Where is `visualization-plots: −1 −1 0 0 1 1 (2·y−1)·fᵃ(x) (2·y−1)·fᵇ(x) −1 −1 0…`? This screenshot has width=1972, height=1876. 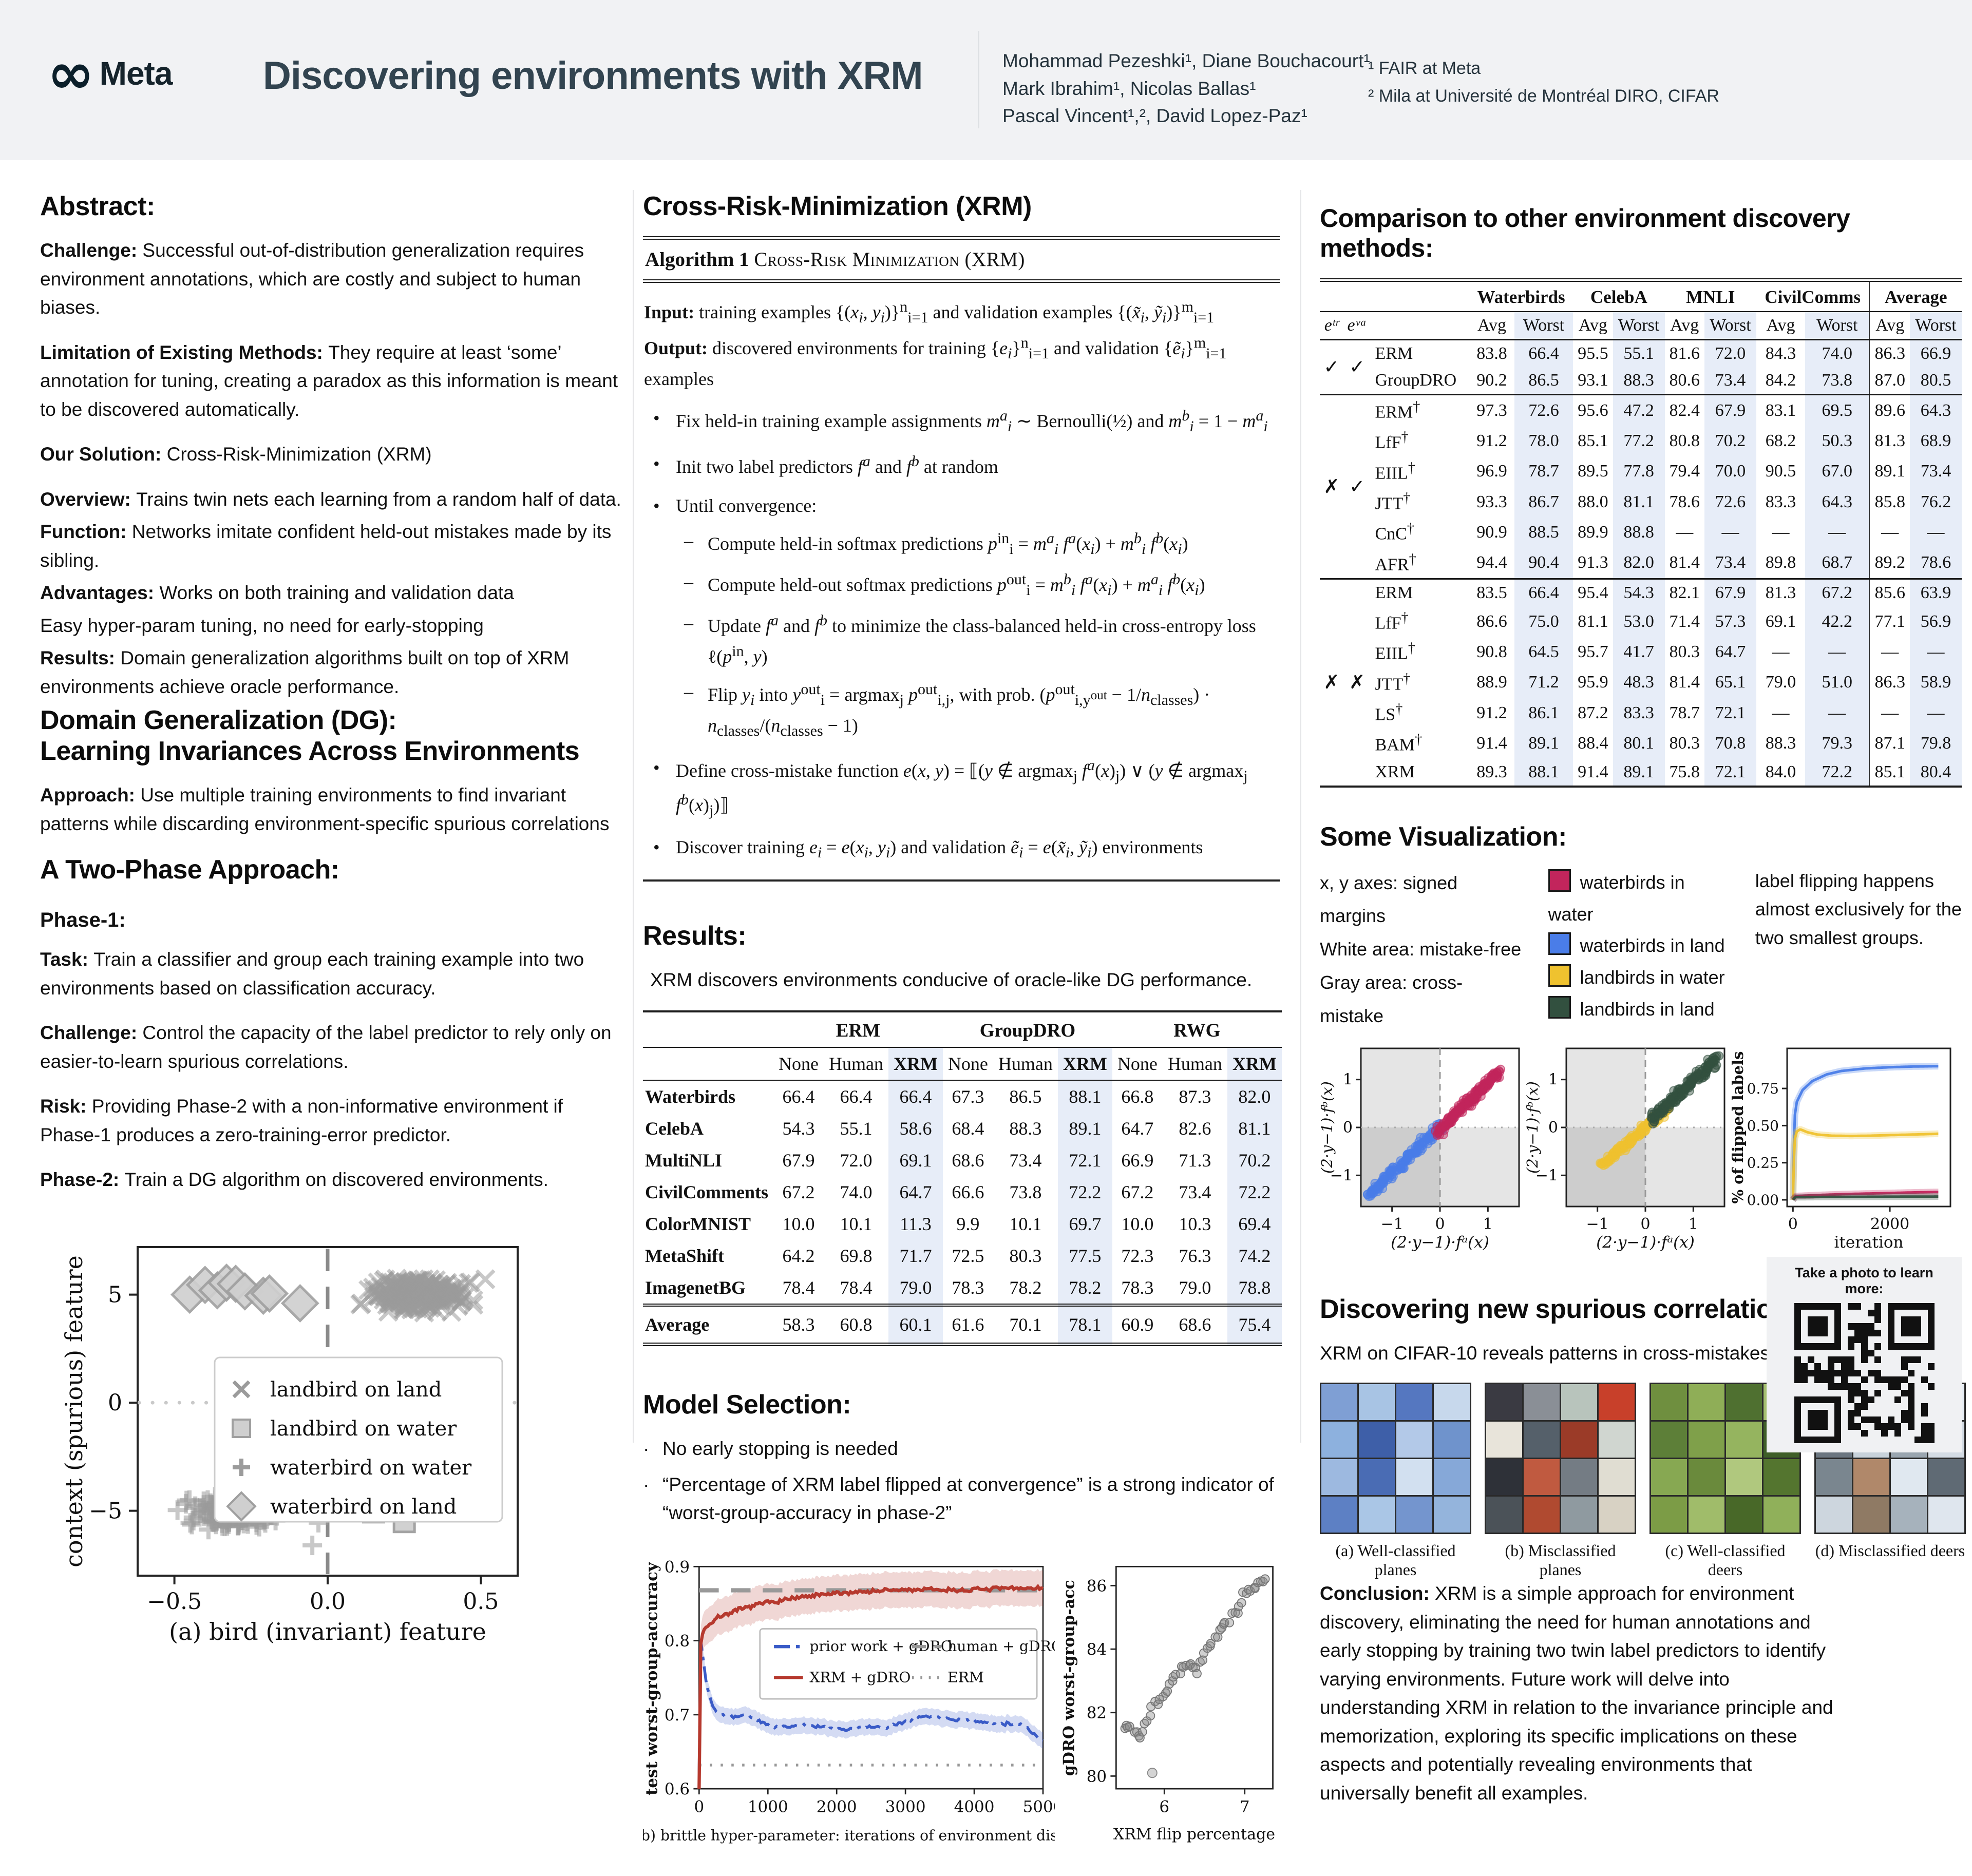 visualization-plots: −1 −1 0 0 1 1 (2·y−1)·fᵃ(x) (2·y−1)·fᵇ(x) −1 −1 0… is located at coordinates (1641, 1153).